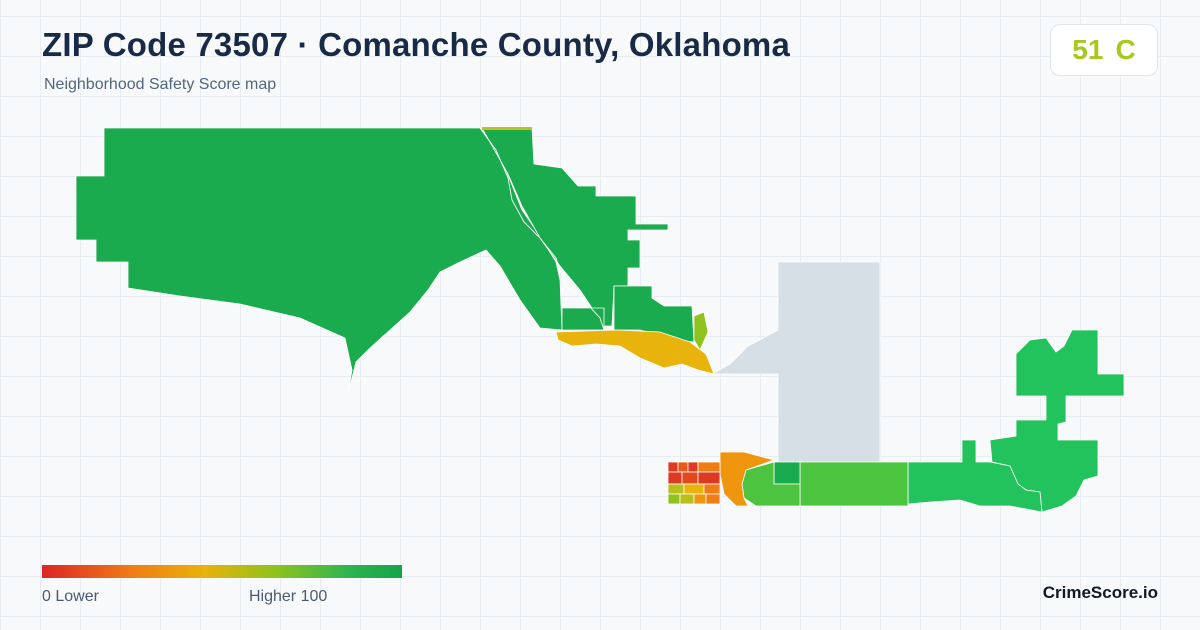  Describe the element at coordinates (694, 483) in the screenshot. I see `map-region-city-grid` at that location.